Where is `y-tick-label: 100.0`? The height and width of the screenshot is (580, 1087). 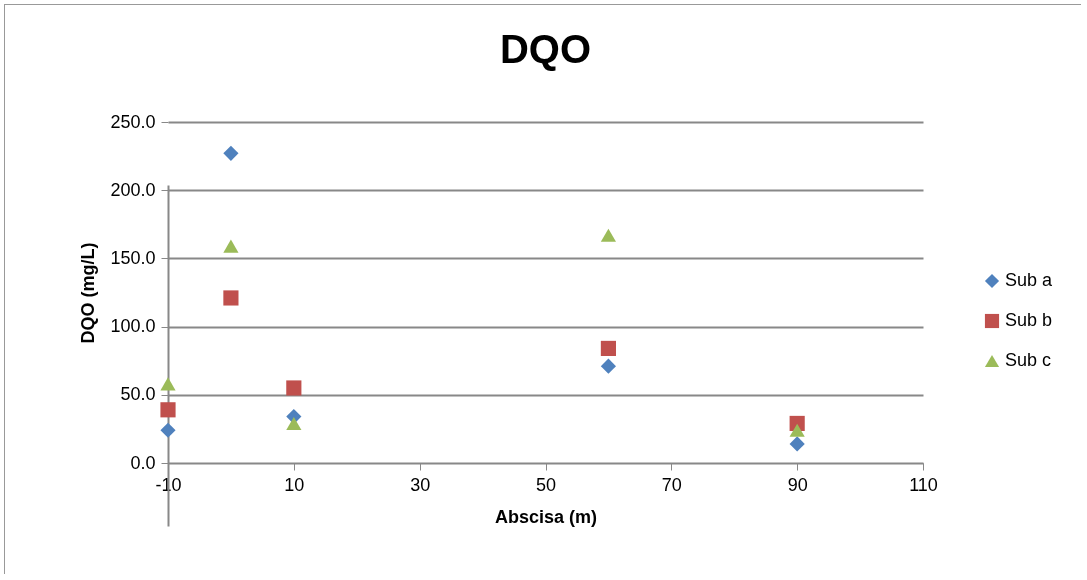
y-tick-label: 100.0 is located at coordinates (133, 326).